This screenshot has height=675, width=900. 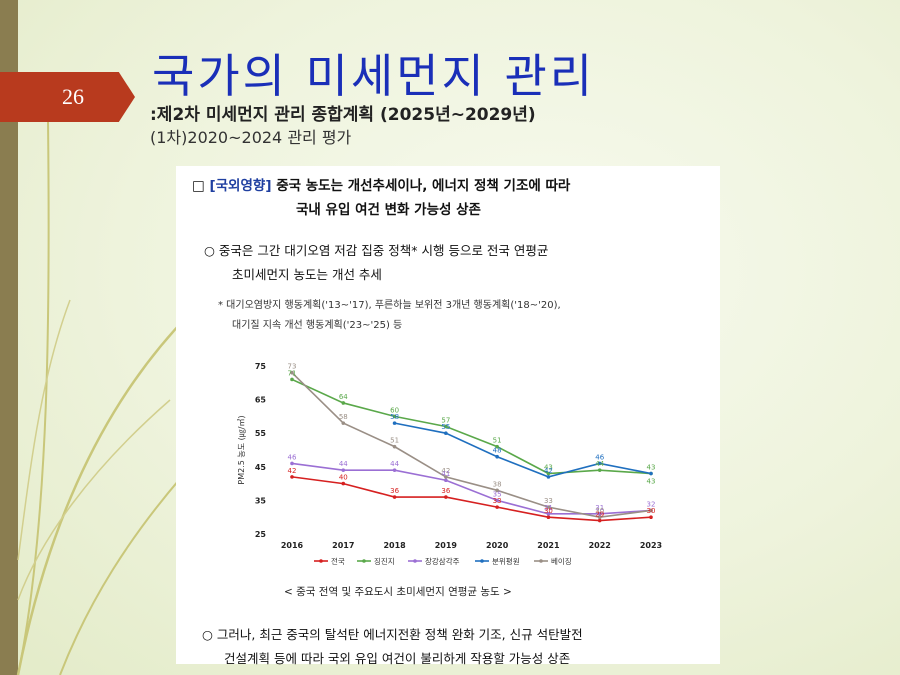 What do you see at coordinates (497, 545) in the screenshot?
I see `x-tick-label: 2020` at bounding box center [497, 545].